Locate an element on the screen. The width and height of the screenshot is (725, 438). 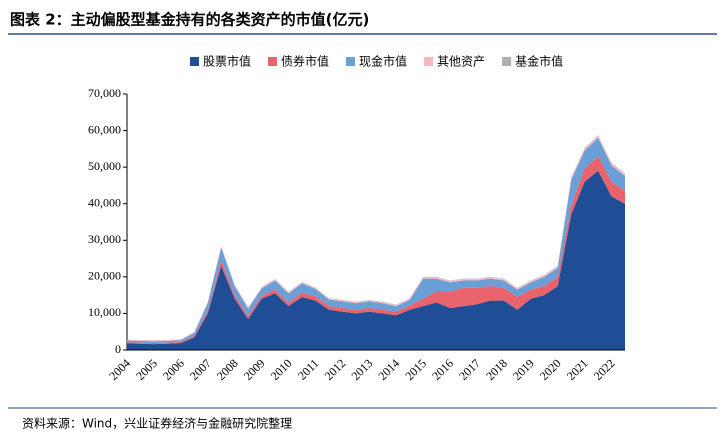
chart-title: 图表 2：主动偏股型基金持有的各类资产的市值(亿元) is located at coordinates (189, 20).